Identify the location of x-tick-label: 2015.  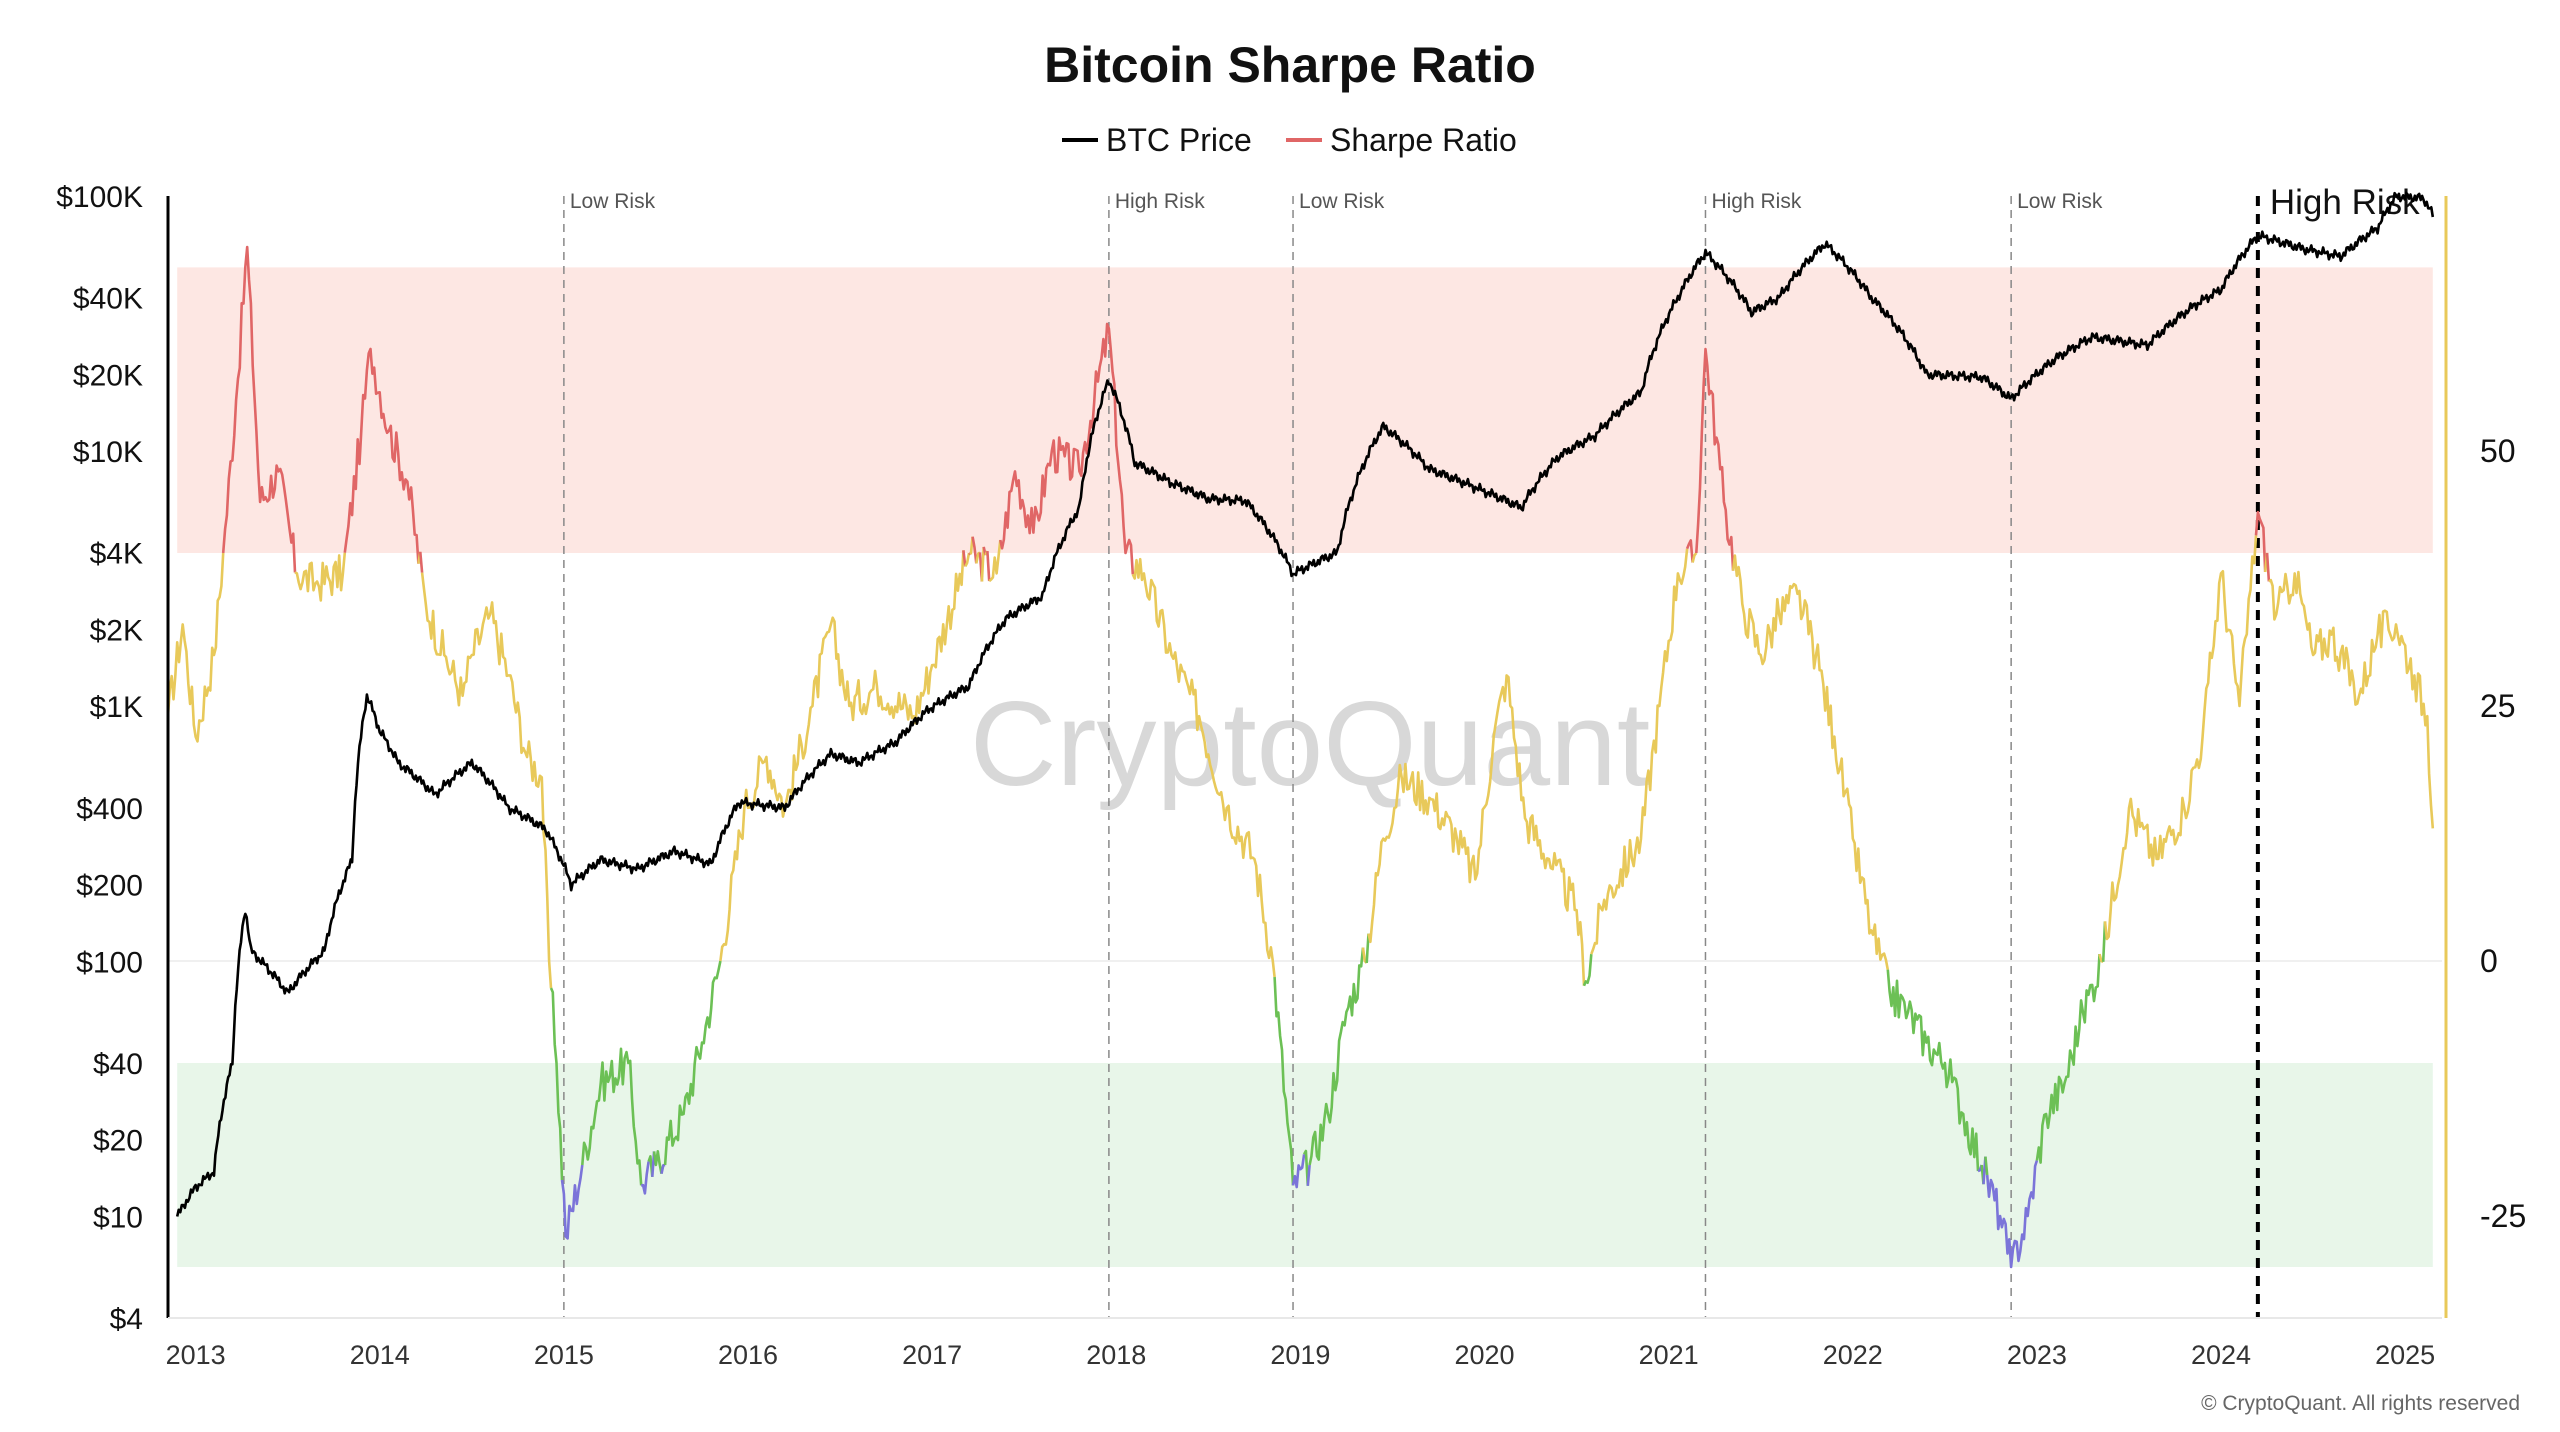
(564, 1355).